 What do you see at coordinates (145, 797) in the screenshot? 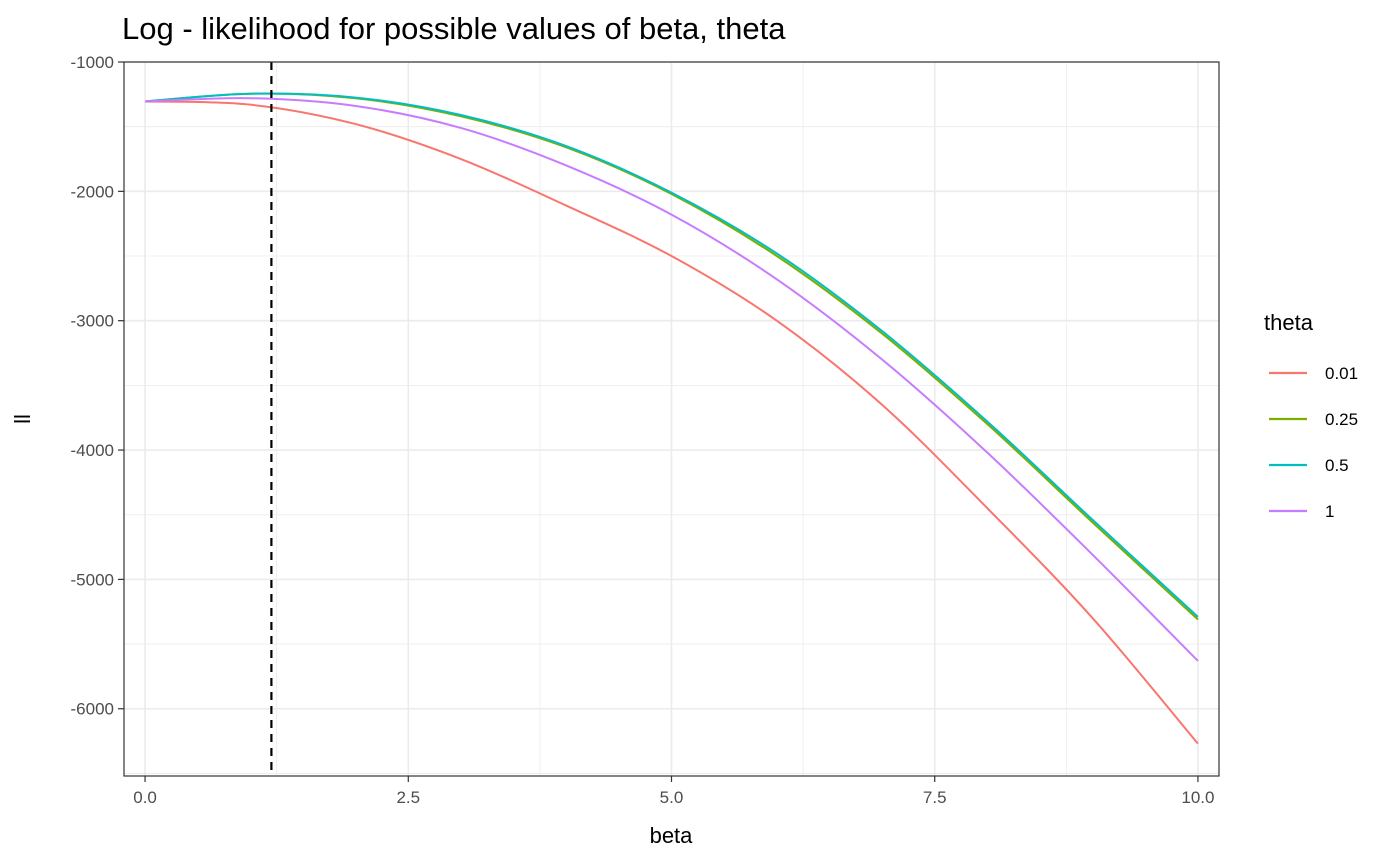
I see `x-tick-label: 0.0` at bounding box center [145, 797].